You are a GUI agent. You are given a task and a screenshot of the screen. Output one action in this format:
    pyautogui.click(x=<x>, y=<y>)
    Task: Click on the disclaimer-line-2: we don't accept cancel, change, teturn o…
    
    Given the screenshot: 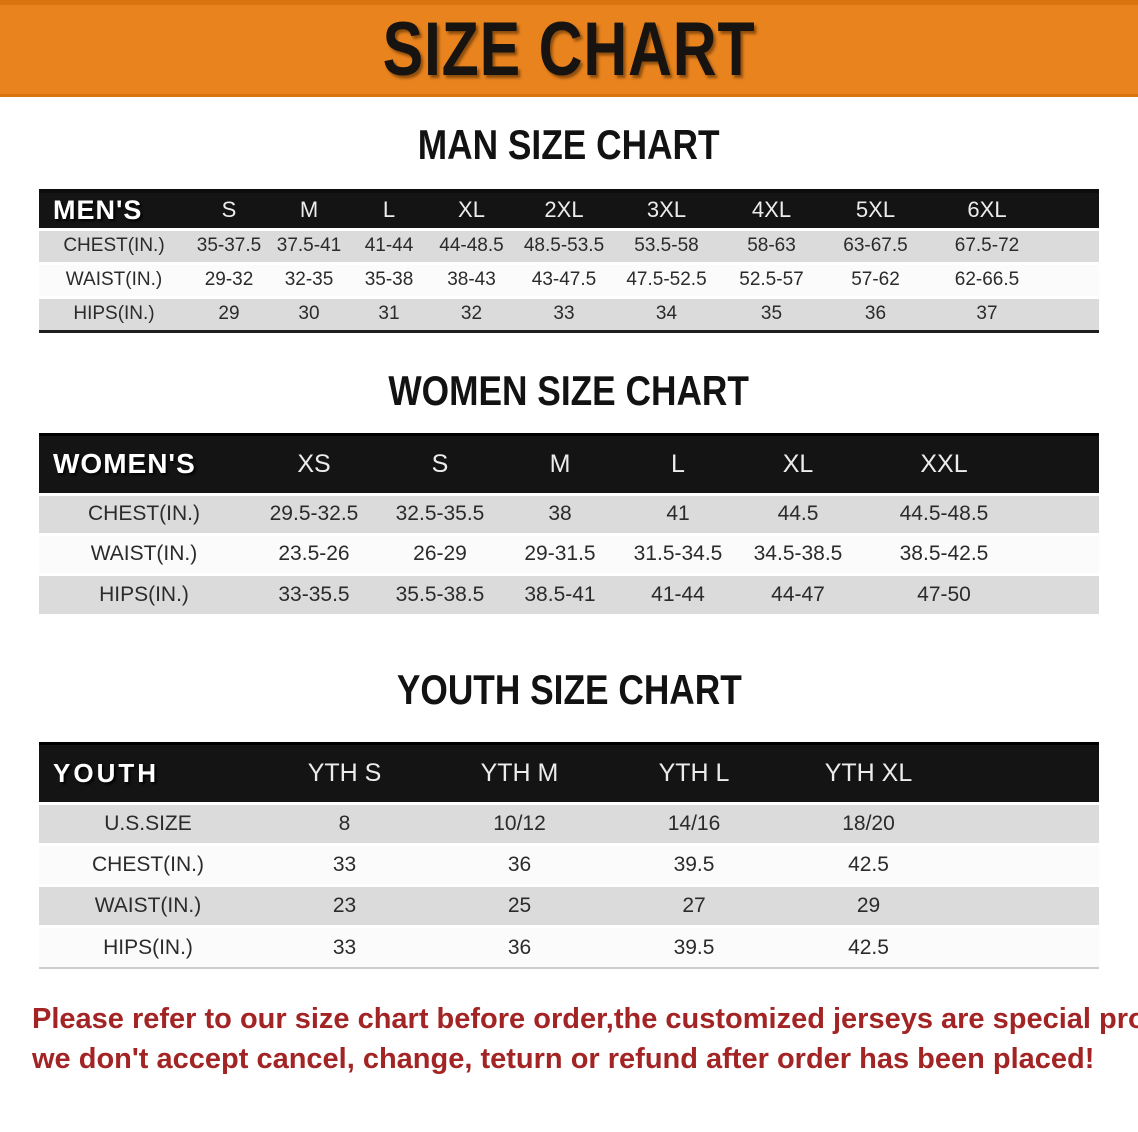 What is the action you would take?
    pyautogui.click(x=563, y=1058)
    